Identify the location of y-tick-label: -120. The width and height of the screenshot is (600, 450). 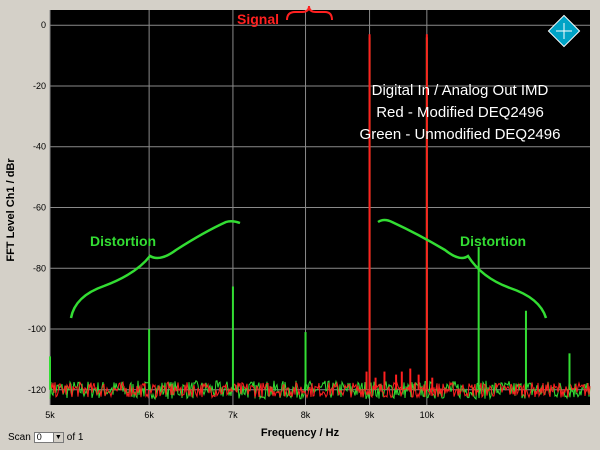
(37, 390).